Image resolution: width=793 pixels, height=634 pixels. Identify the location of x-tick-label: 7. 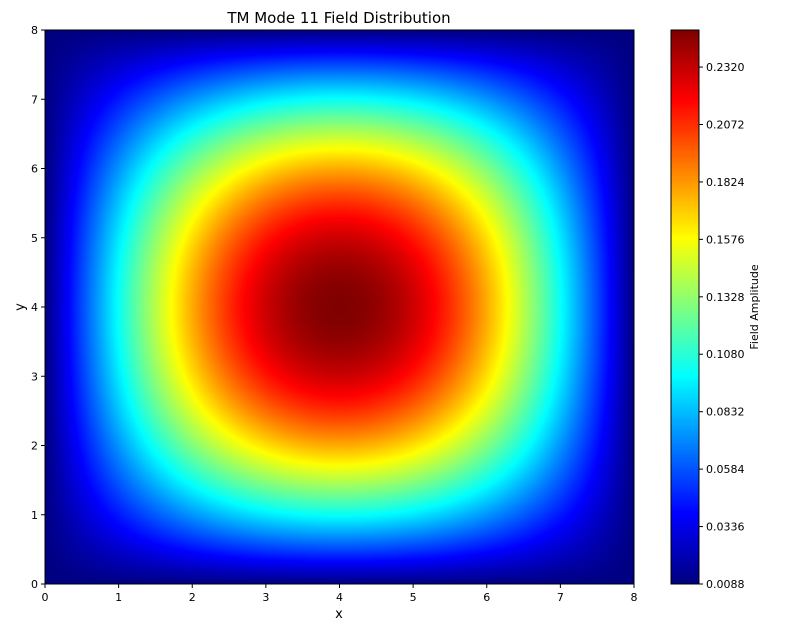
(560, 597).